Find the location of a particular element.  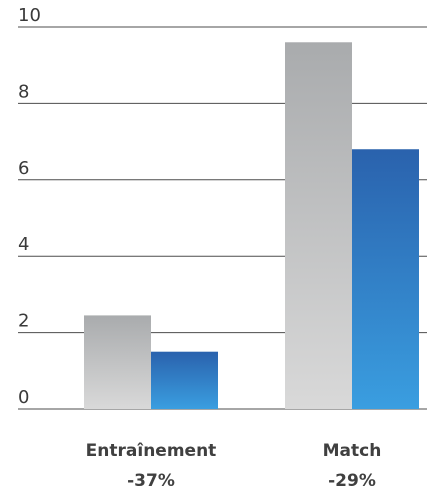

category-sublabel-entrainement: -37% is located at coordinates (151, 481).